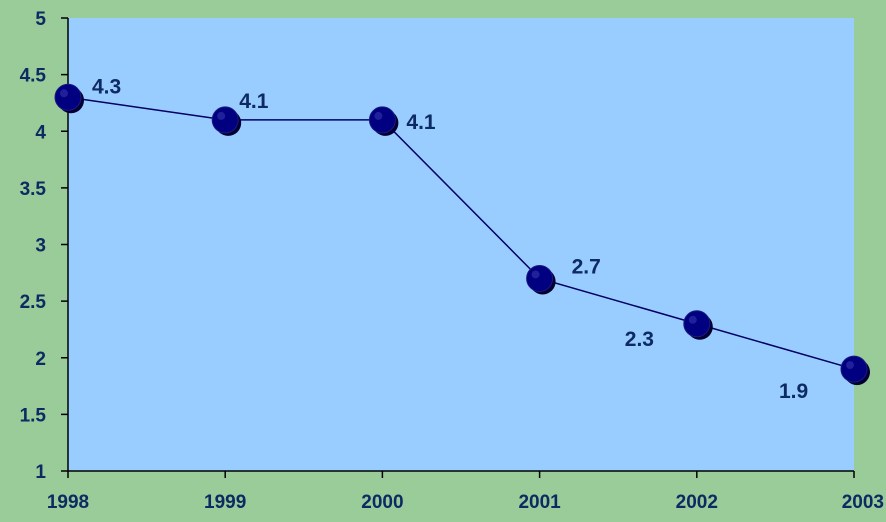 Image resolution: width=886 pixels, height=522 pixels. Describe the element at coordinates (40, 246) in the screenshot. I see `y-tick-label: 3` at that location.